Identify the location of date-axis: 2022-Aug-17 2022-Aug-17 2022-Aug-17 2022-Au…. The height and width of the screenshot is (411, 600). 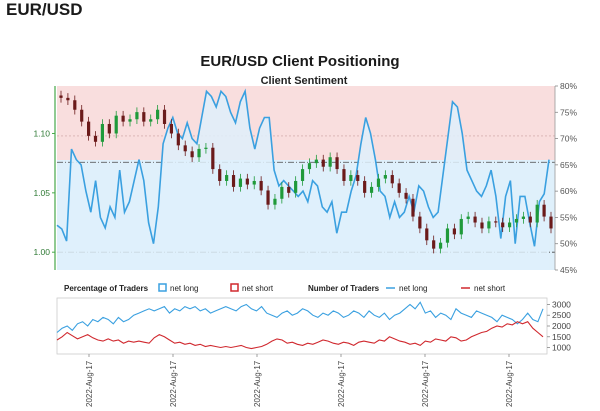
(299, 380).